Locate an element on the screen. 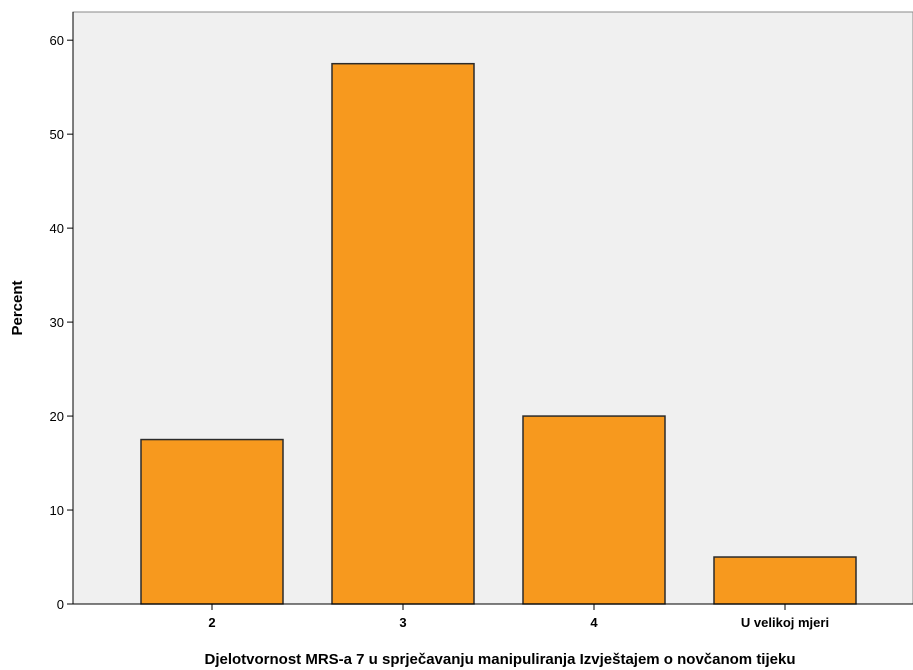 This screenshot has width=913, height=670. y-axis-title: Percent is located at coordinates (17, 307).